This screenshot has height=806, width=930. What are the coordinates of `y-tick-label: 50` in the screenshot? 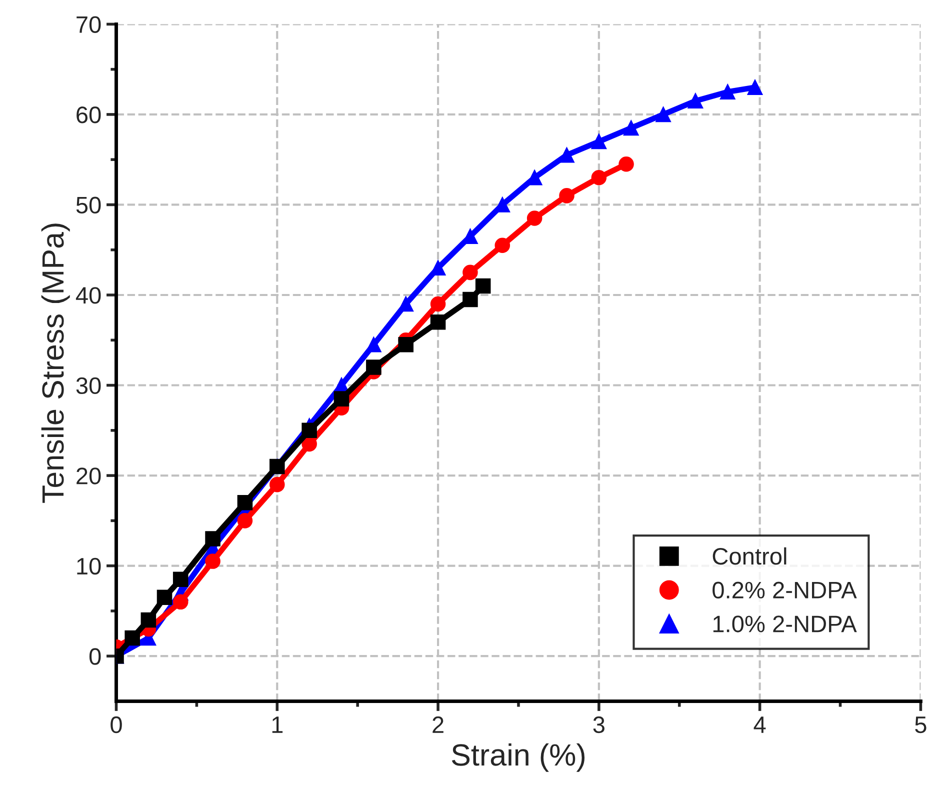 It's located at (88, 205).